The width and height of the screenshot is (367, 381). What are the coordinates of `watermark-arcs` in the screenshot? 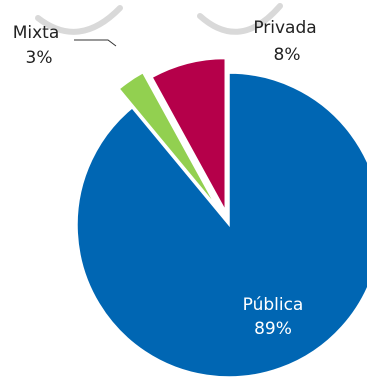 It's located at (159, 19).